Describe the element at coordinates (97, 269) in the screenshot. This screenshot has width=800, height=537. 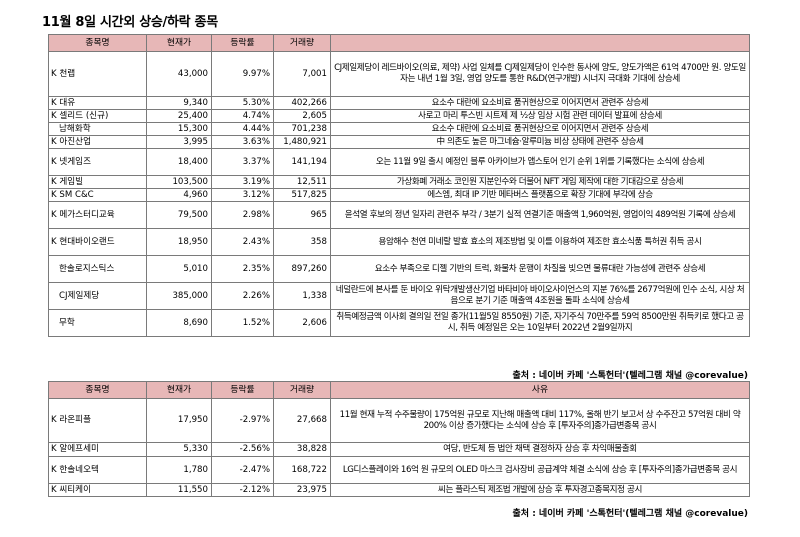
I see `stock-name: 한솔로지스틱스` at that location.